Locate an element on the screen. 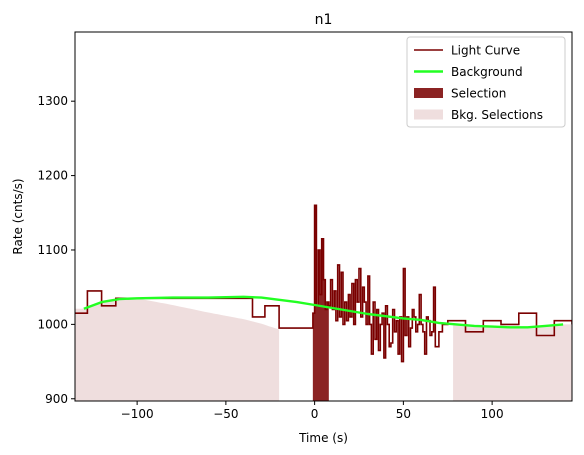 This screenshot has width=584, height=455. background-line is located at coordinates (323, 312).